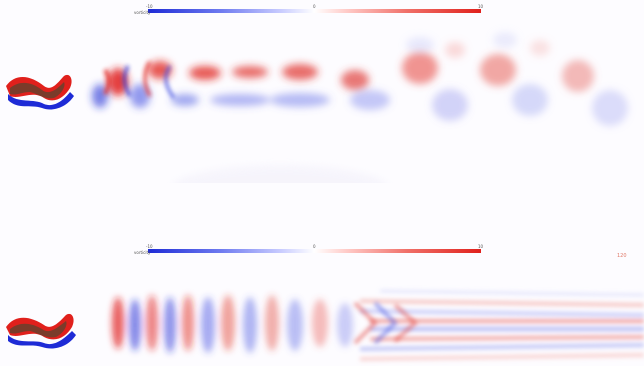  I want to click on frame-number-label: 120, so click(622, 256).